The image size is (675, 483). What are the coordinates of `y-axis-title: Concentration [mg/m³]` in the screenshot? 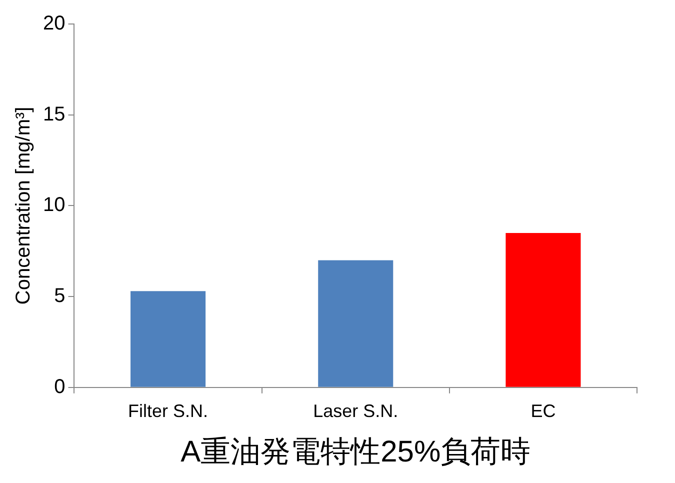 It's located at (23, 205).